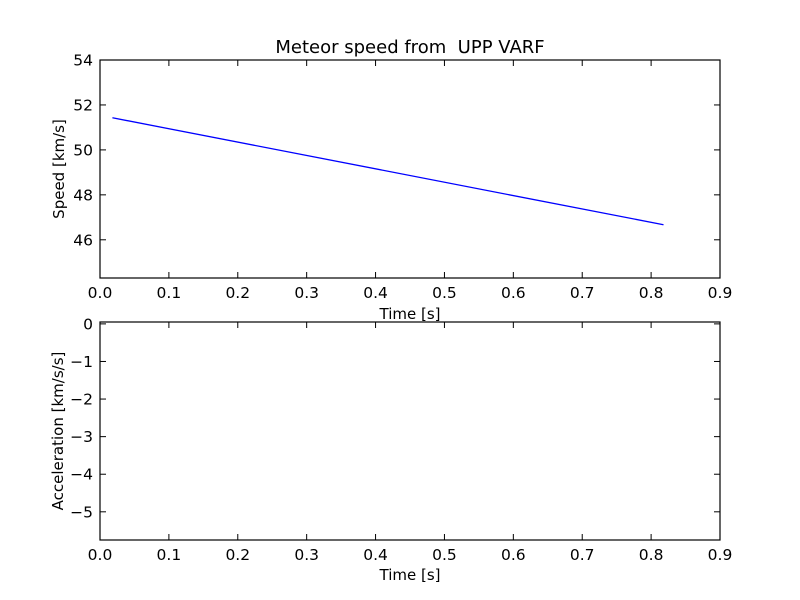  I want to click on acceleration-x-tick-label: 0.9, so click(720, 555).